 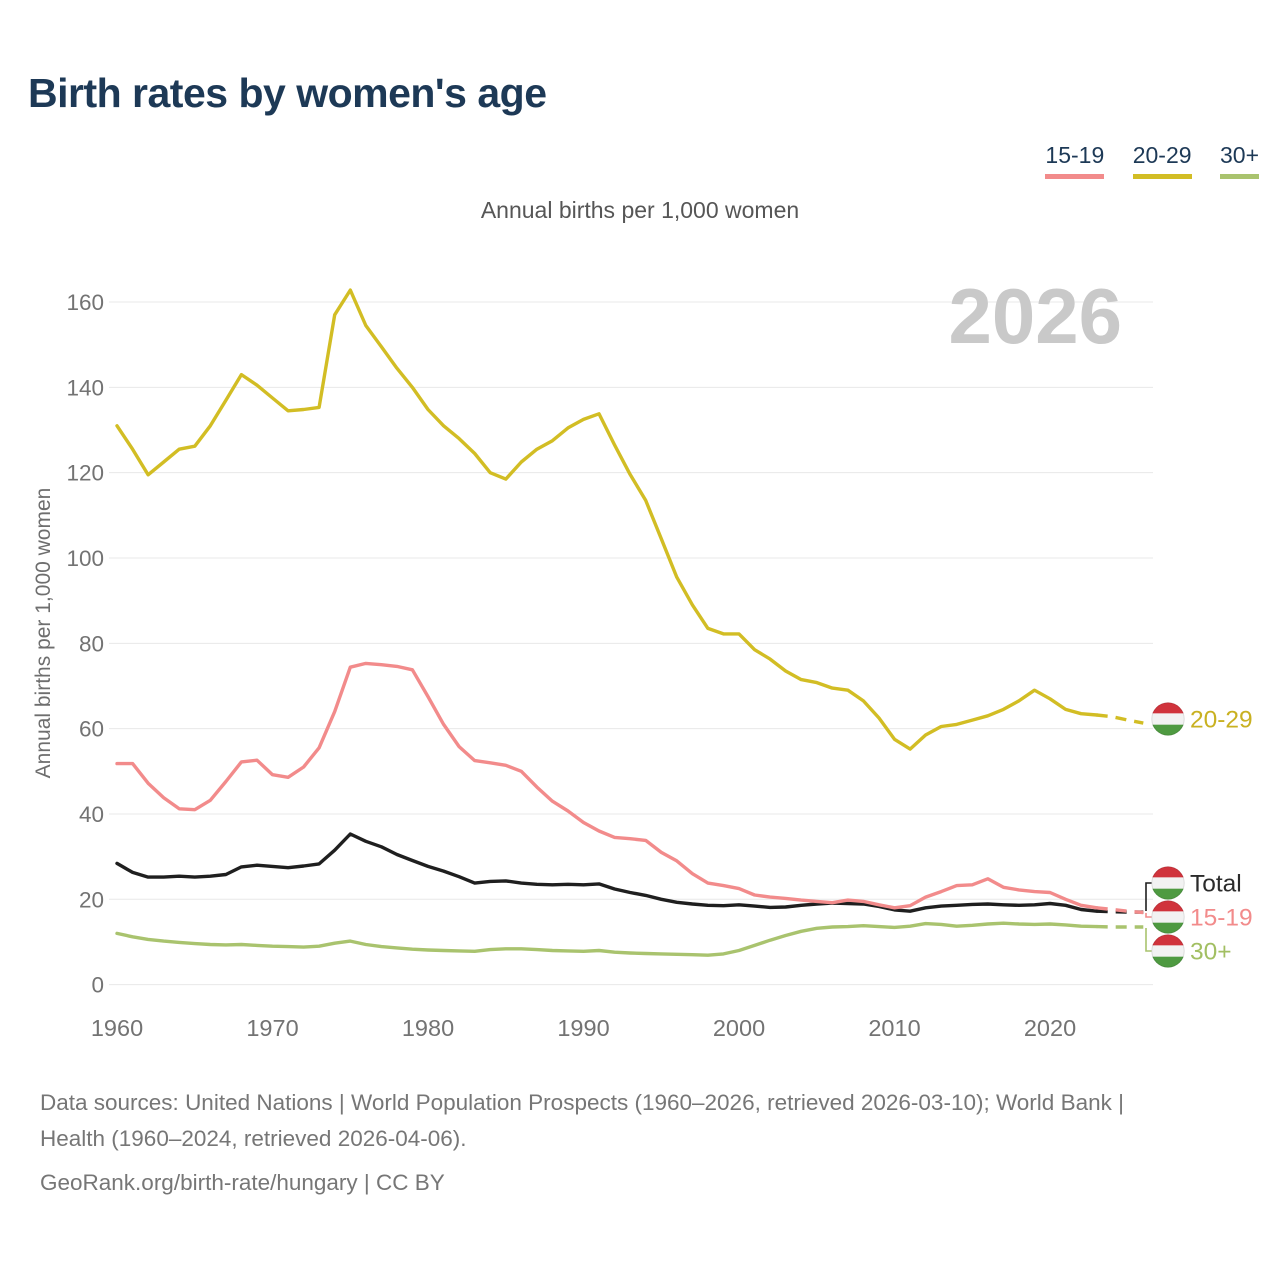 I want to click on x-tick-label: 2010, so click(x=894, y=1028).